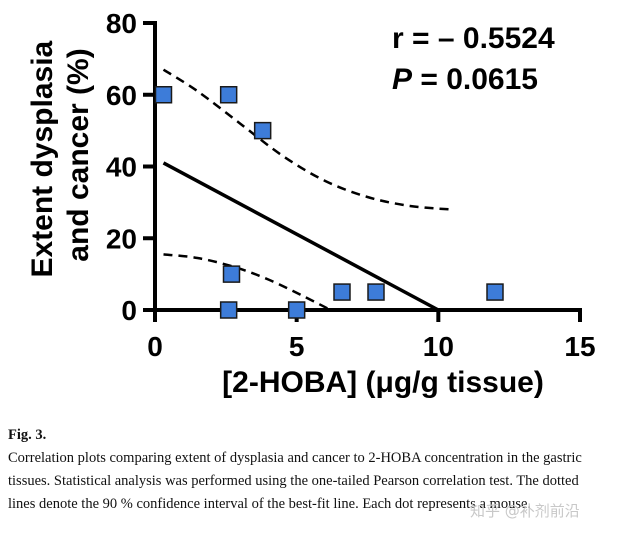 This screenshot has width=618, height=537. Describe the element at coordinates (129, 310) in the screenshot. I see `y-tick-label: 0` at that location.